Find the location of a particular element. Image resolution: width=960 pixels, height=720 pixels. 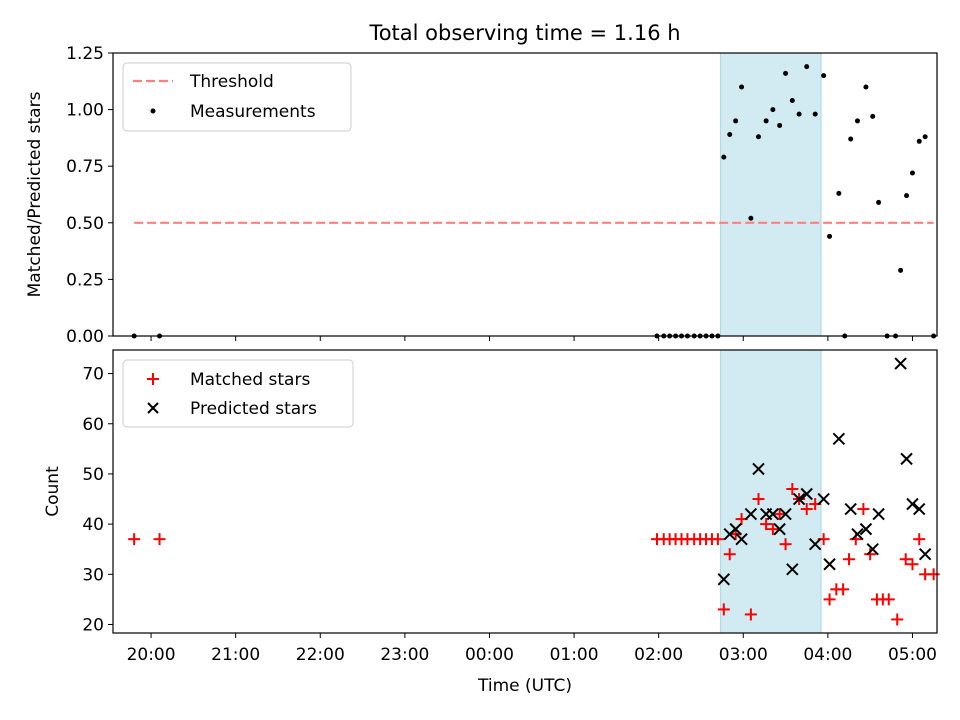

y-tick-label: 0.50 is located at coordinates (85, 224).